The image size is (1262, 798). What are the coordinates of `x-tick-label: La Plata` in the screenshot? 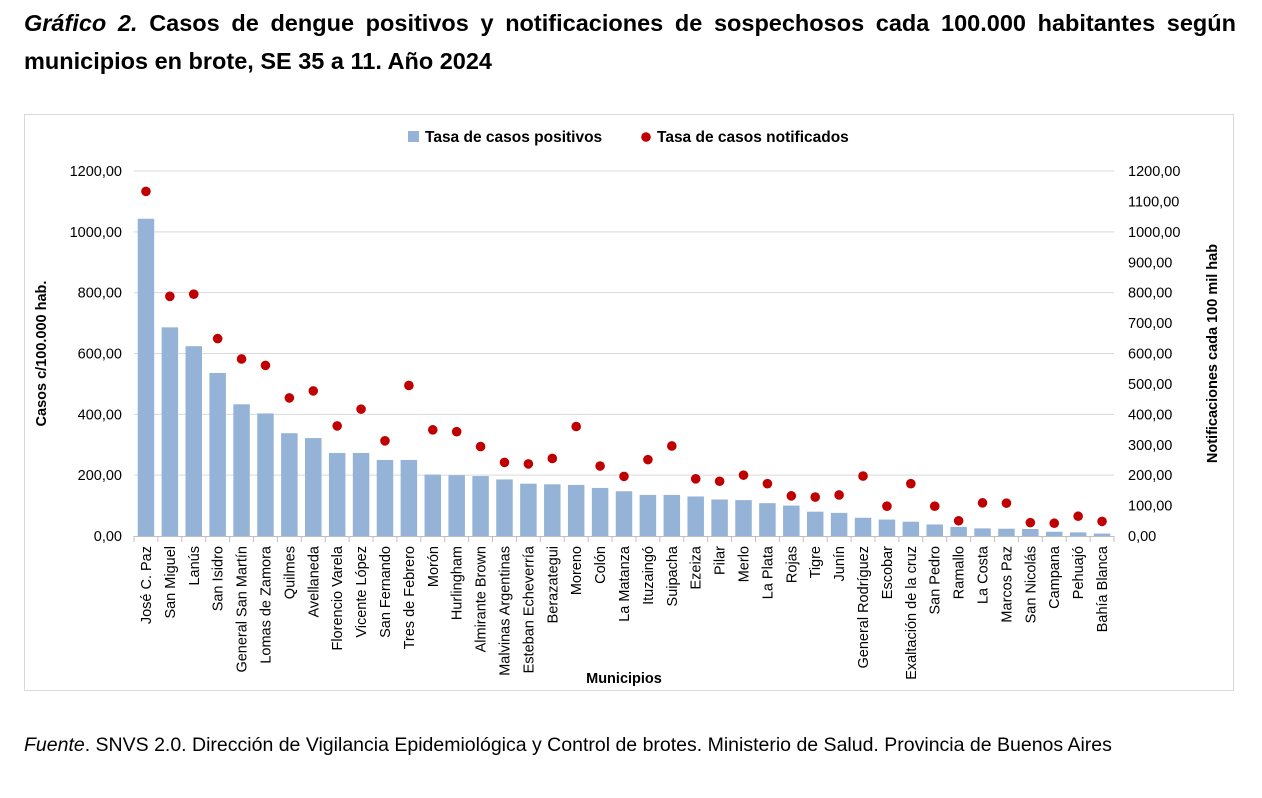 It's located at (768, 572).